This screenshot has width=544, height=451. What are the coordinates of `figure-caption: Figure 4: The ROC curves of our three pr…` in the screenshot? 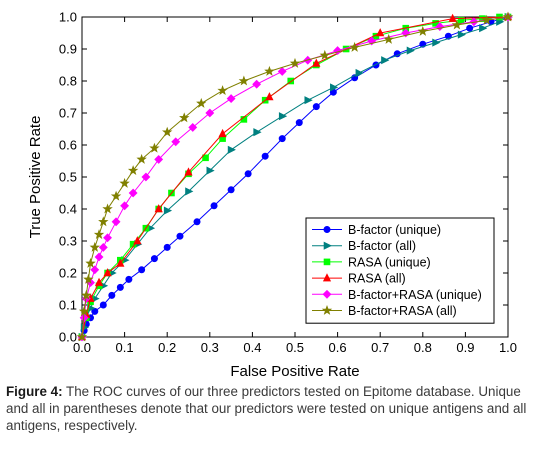 It's located at (273, 408).